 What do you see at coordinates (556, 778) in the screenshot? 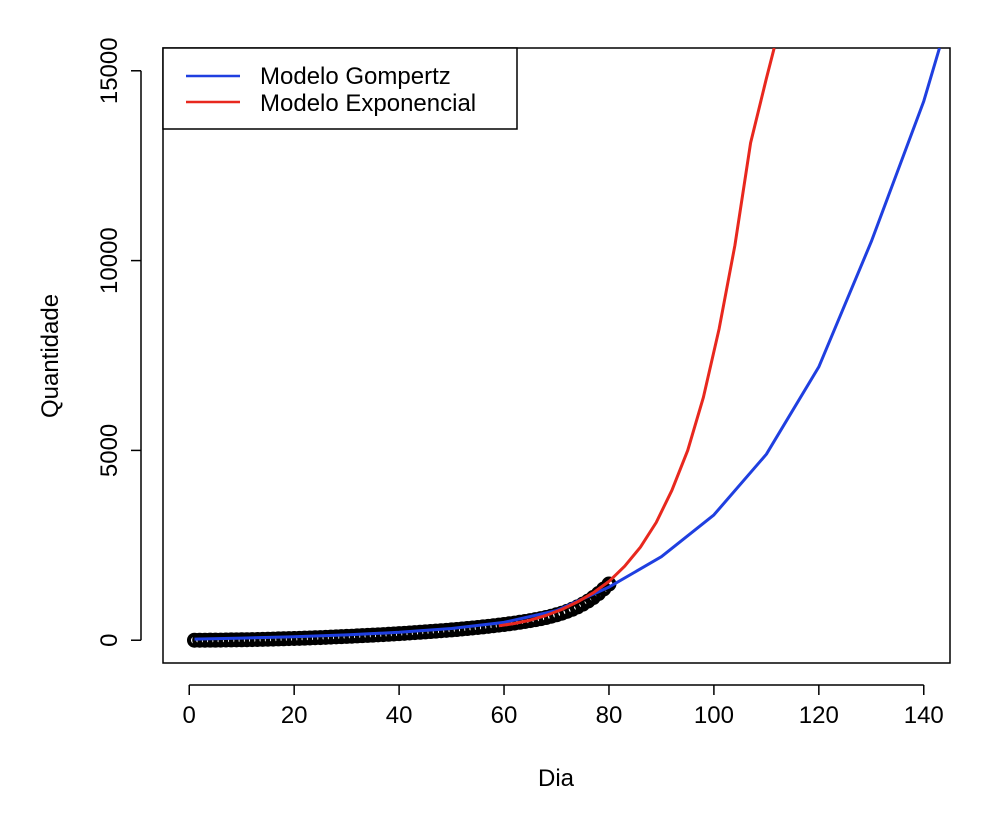
I see `x-axis-title: Dia` at bounding box center [556, 778].